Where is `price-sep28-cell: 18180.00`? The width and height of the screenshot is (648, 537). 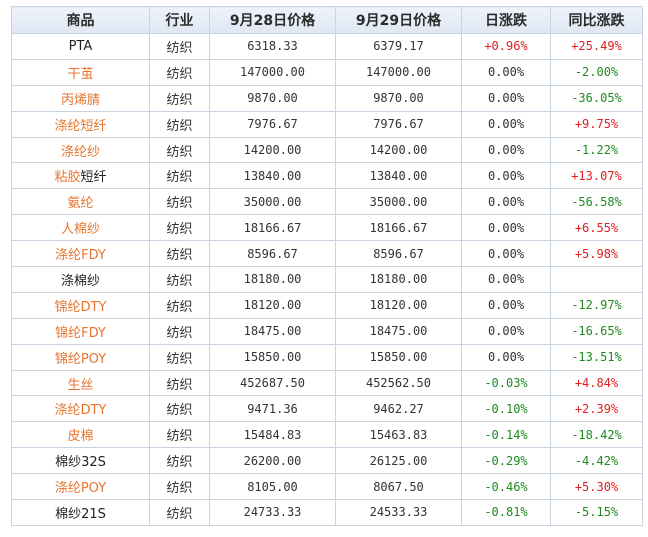
price-sep28-cell: 18180.00 is located at coordinates (272, 279).